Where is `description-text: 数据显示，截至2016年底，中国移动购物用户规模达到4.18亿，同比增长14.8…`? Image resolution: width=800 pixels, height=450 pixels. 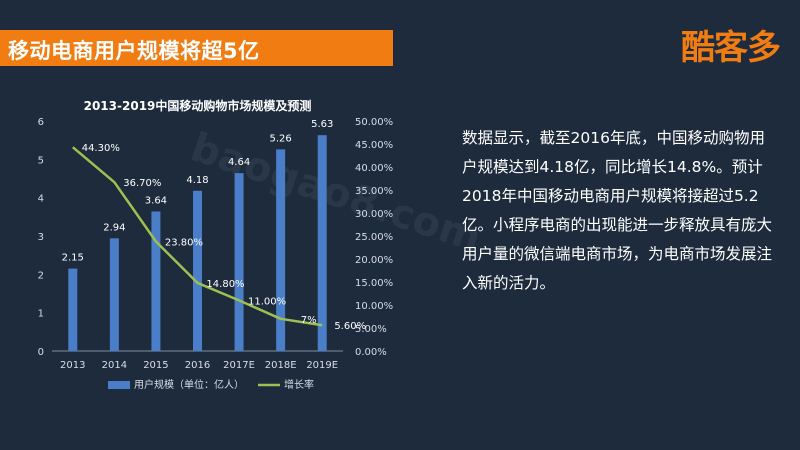 description-text: 数据显示，截至2016年底，中国移动购物用户规模达到4.18亿，同比增长14.8… is located at coordinates (617, 210).